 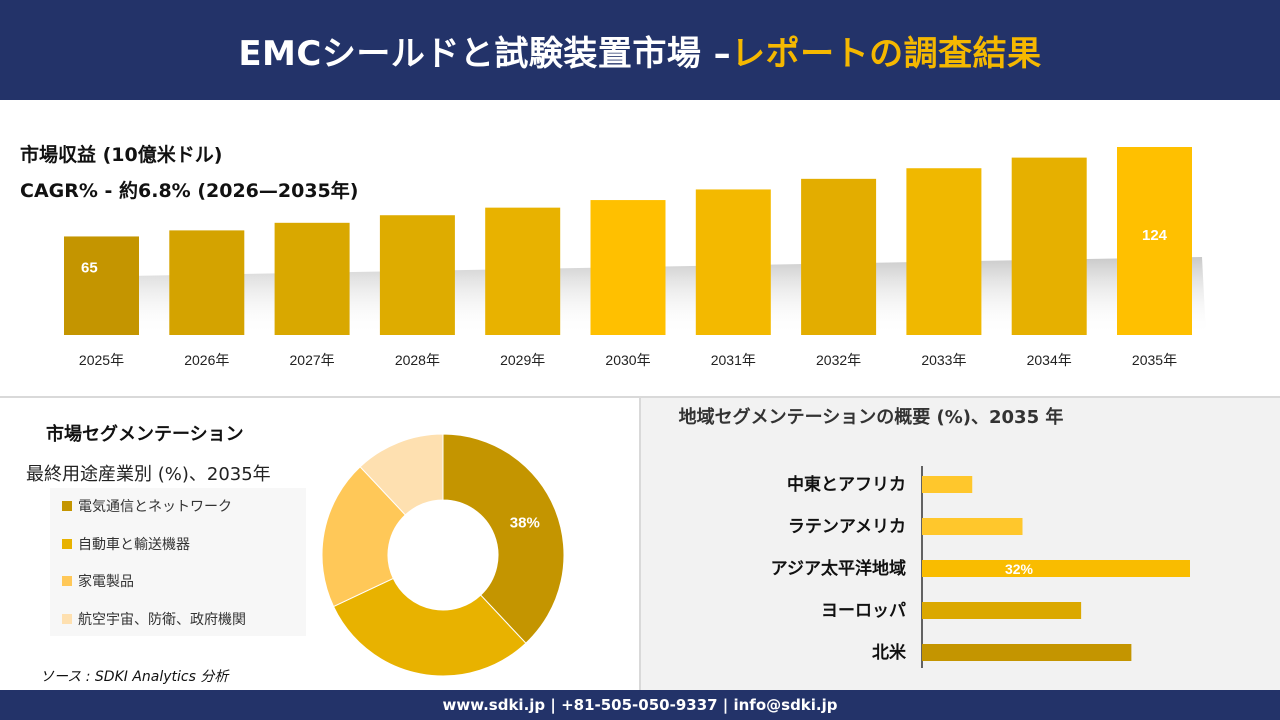 What do you see at coordinates (1019, 569) in the screenshot?
I see `region-data-label: 32%` at bounding box center [1019, 569].